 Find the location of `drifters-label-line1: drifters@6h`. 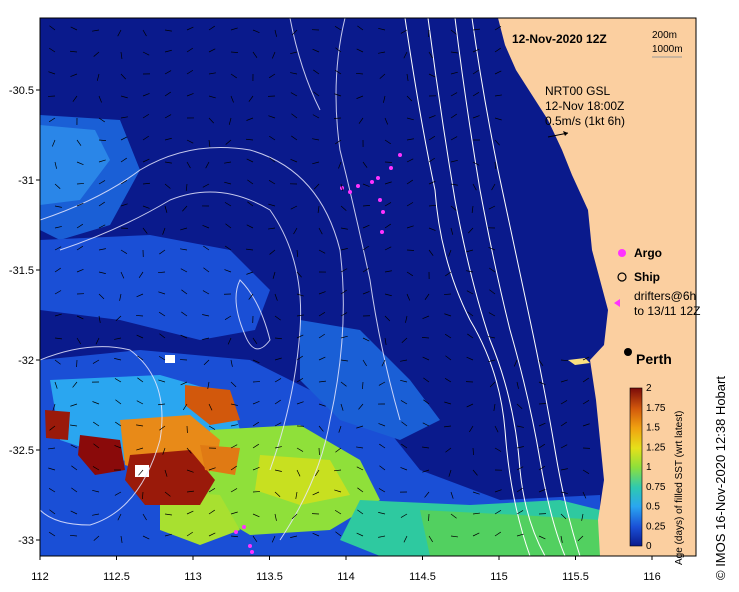

drifters-label-line1: drifters@6h is located at coordinates (665, 296).